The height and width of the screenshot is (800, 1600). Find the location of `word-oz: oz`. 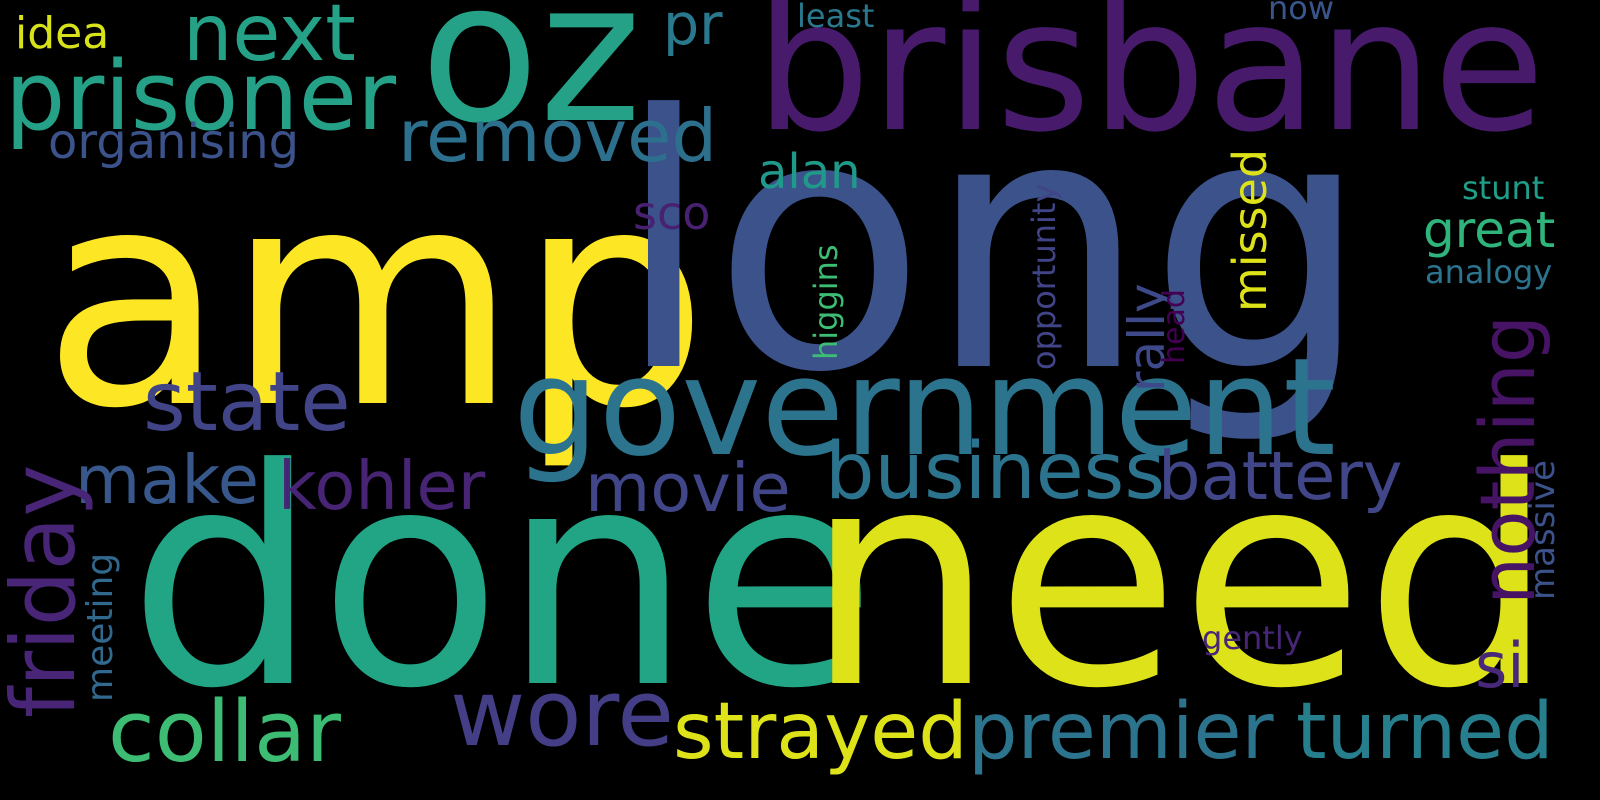

word-oz: oz is located at coordinates (531, 83).